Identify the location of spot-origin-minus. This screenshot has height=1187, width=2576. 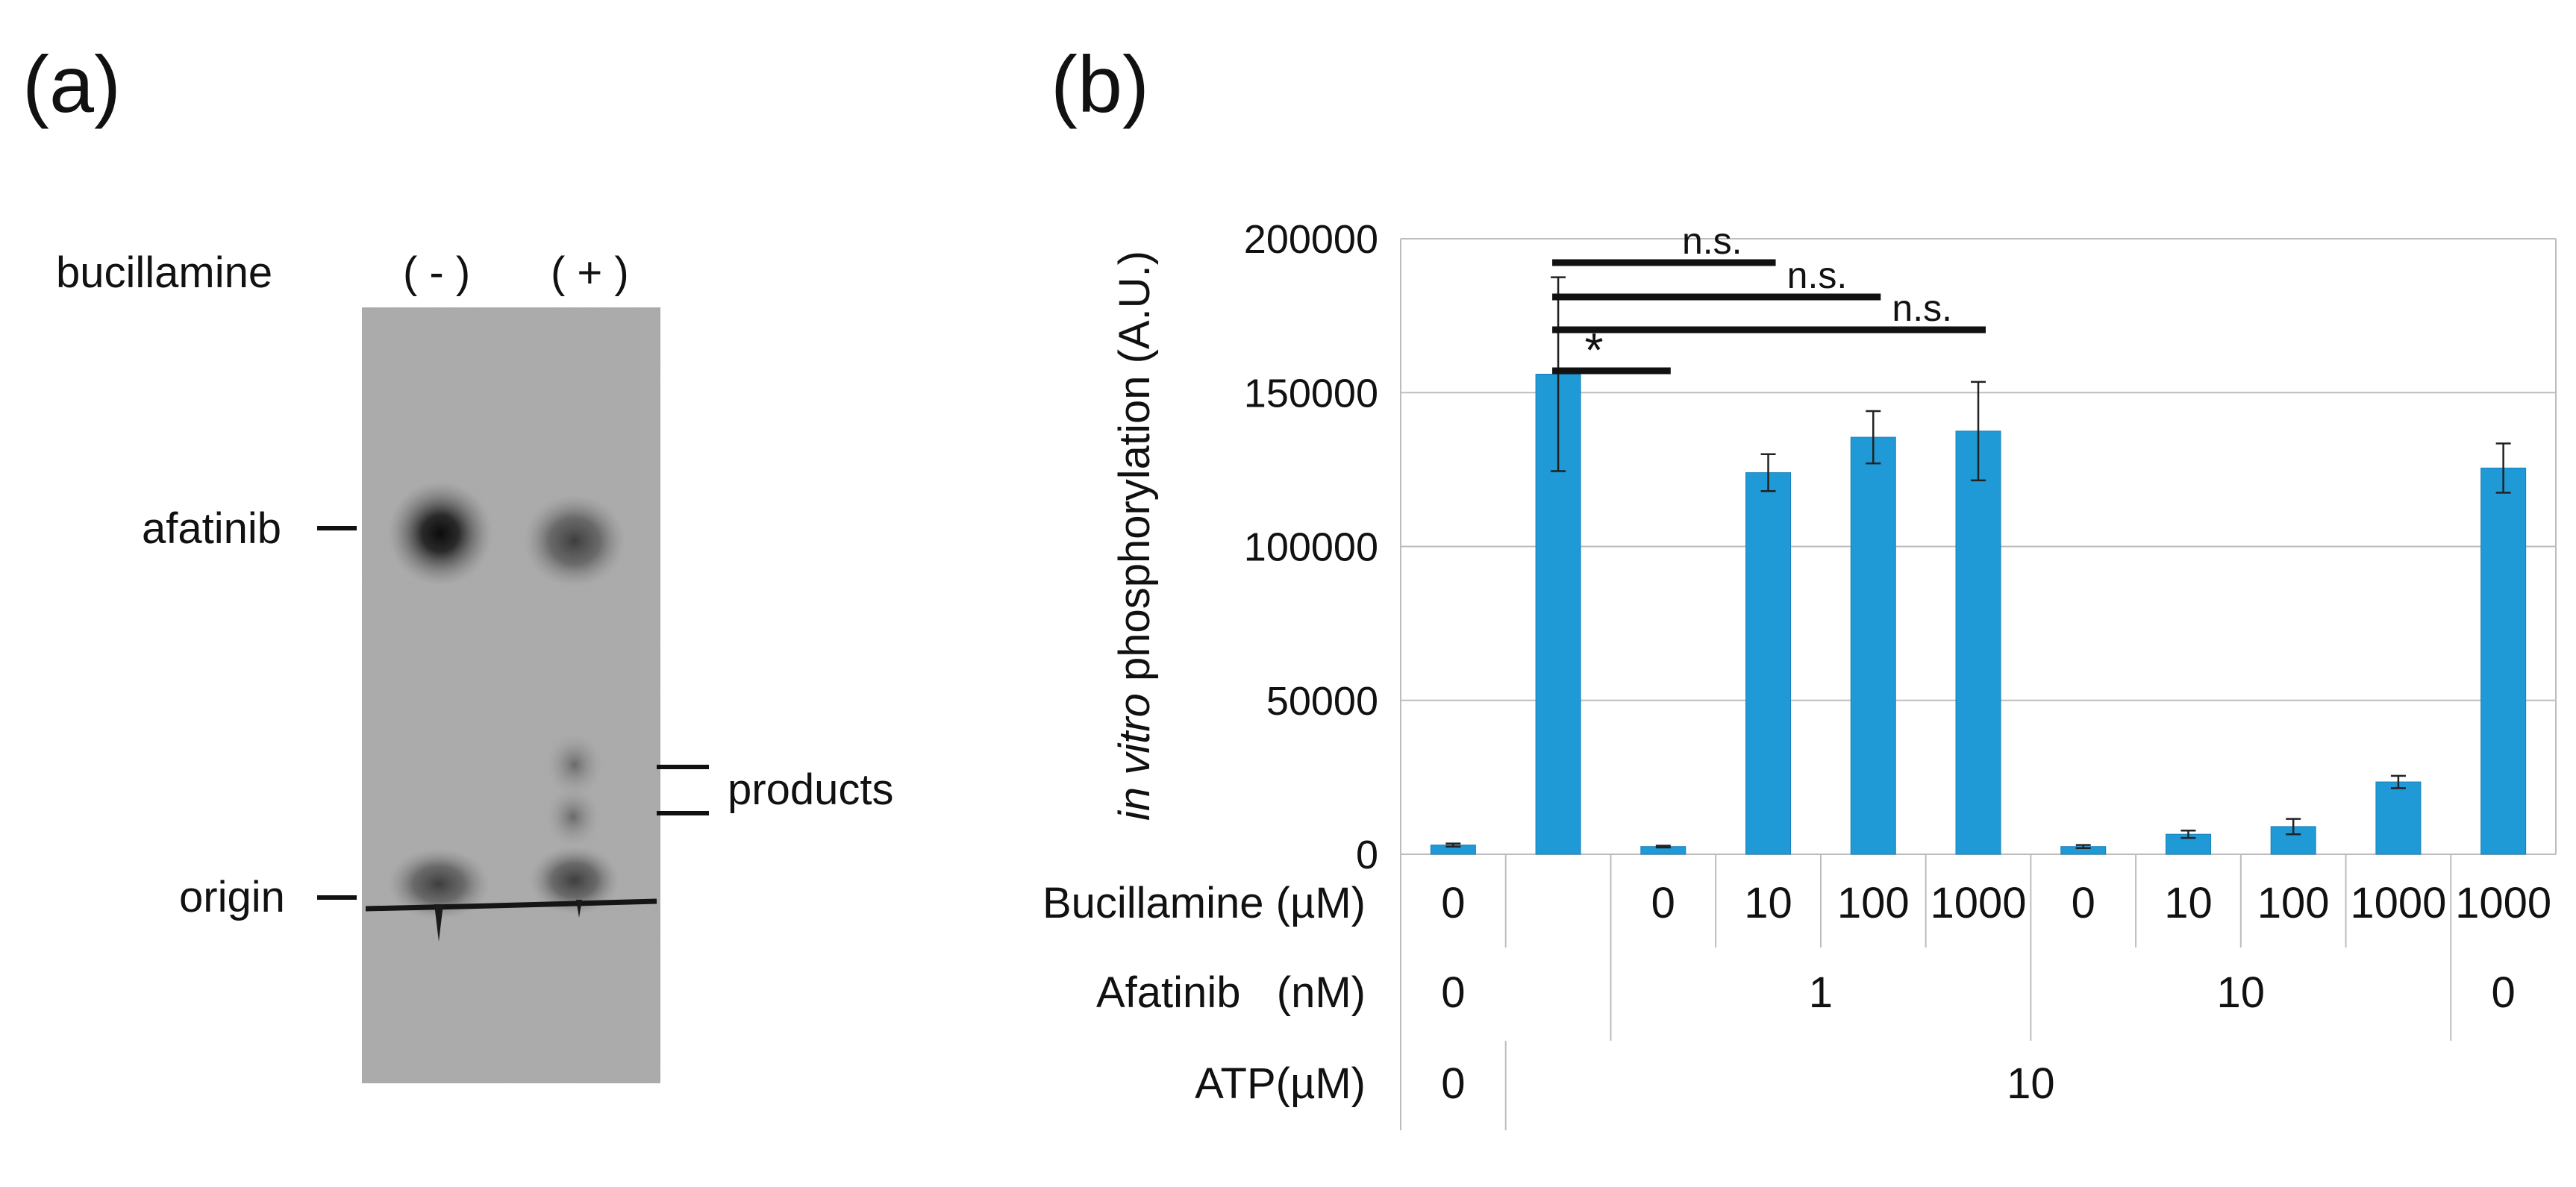
(439, 884).